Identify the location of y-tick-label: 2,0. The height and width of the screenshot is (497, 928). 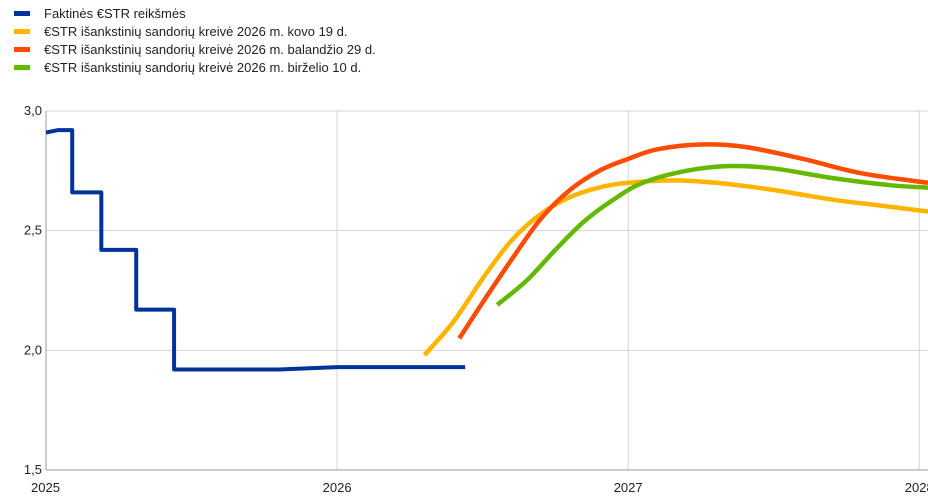
(33, 349).